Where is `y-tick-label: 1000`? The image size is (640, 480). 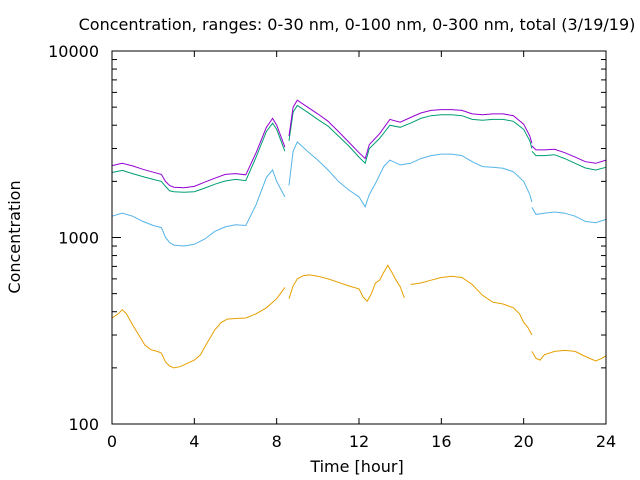 y-tick-label: 1000 is located at coordinates (78, 238).